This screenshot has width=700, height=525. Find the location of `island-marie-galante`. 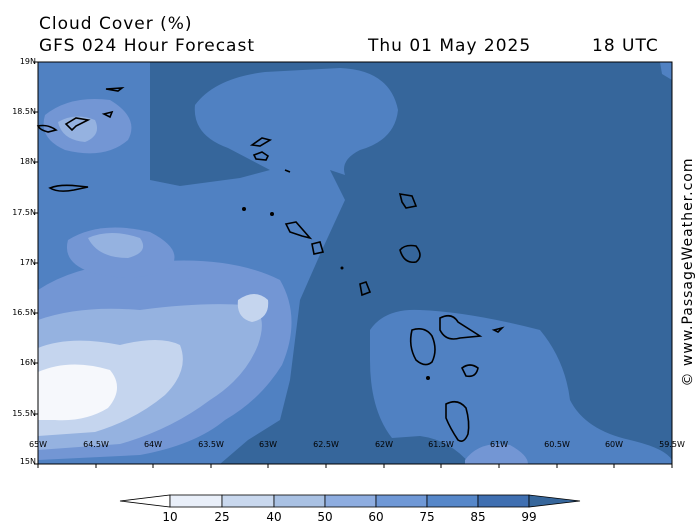

island-marie-galante is located at coordinates (469, 371).